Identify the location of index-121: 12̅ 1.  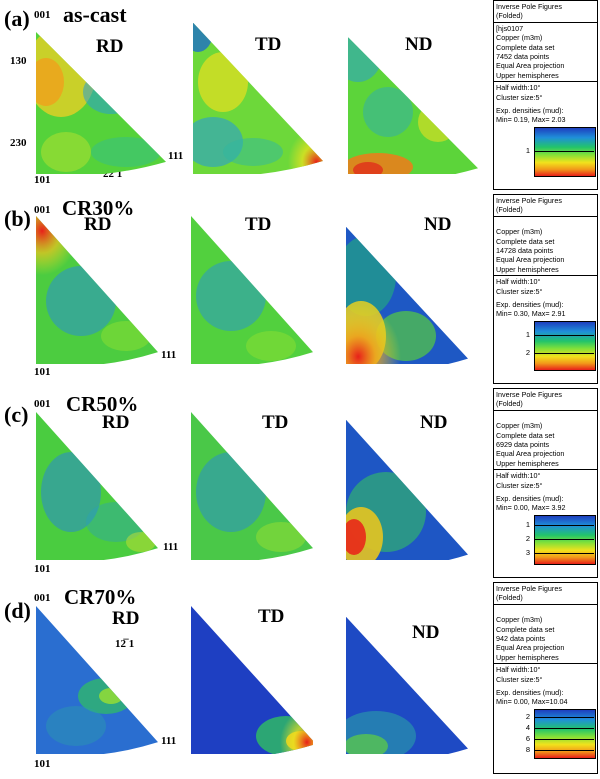
(125, 644).